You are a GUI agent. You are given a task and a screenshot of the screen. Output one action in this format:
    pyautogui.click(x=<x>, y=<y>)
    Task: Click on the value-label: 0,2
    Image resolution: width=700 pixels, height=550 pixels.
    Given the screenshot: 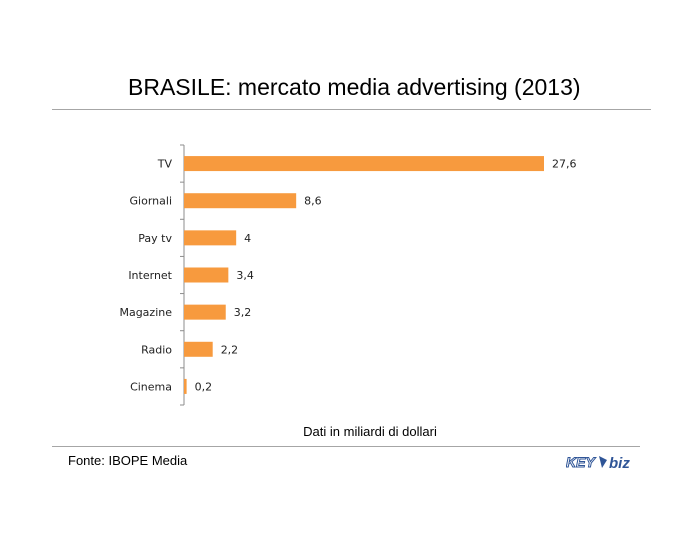 What is the action you would take?
    pyautogui.click(x=204, y=386)
    